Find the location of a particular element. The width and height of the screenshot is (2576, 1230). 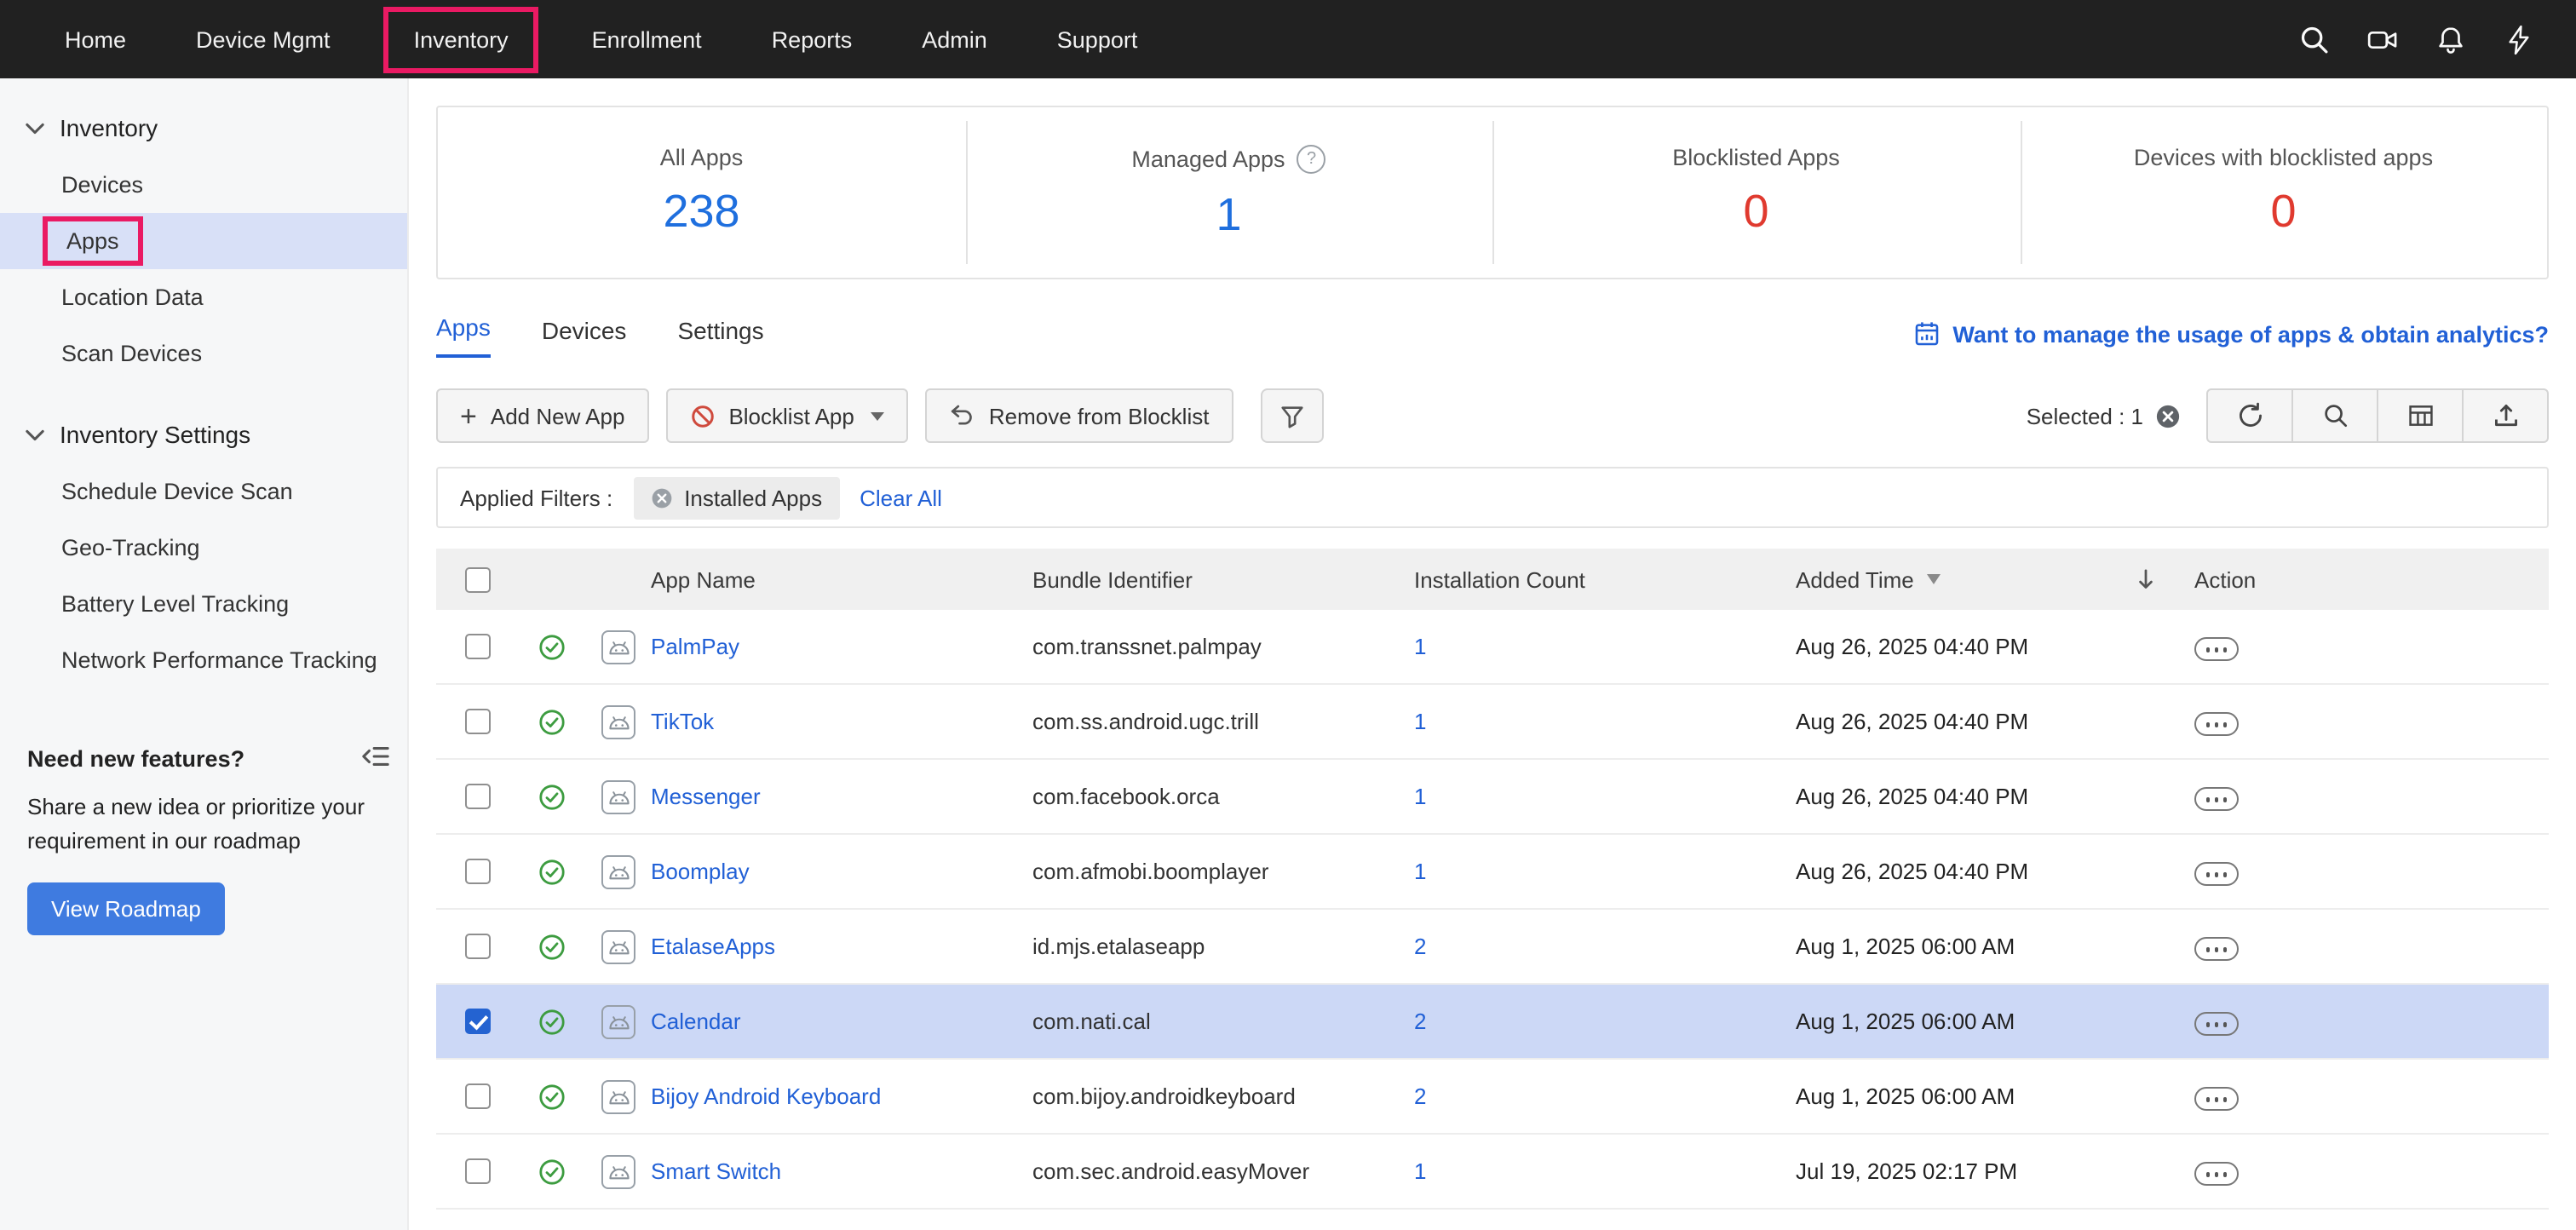

view-roadmap-button: View Roadmap is located at coordinates (126, 909).